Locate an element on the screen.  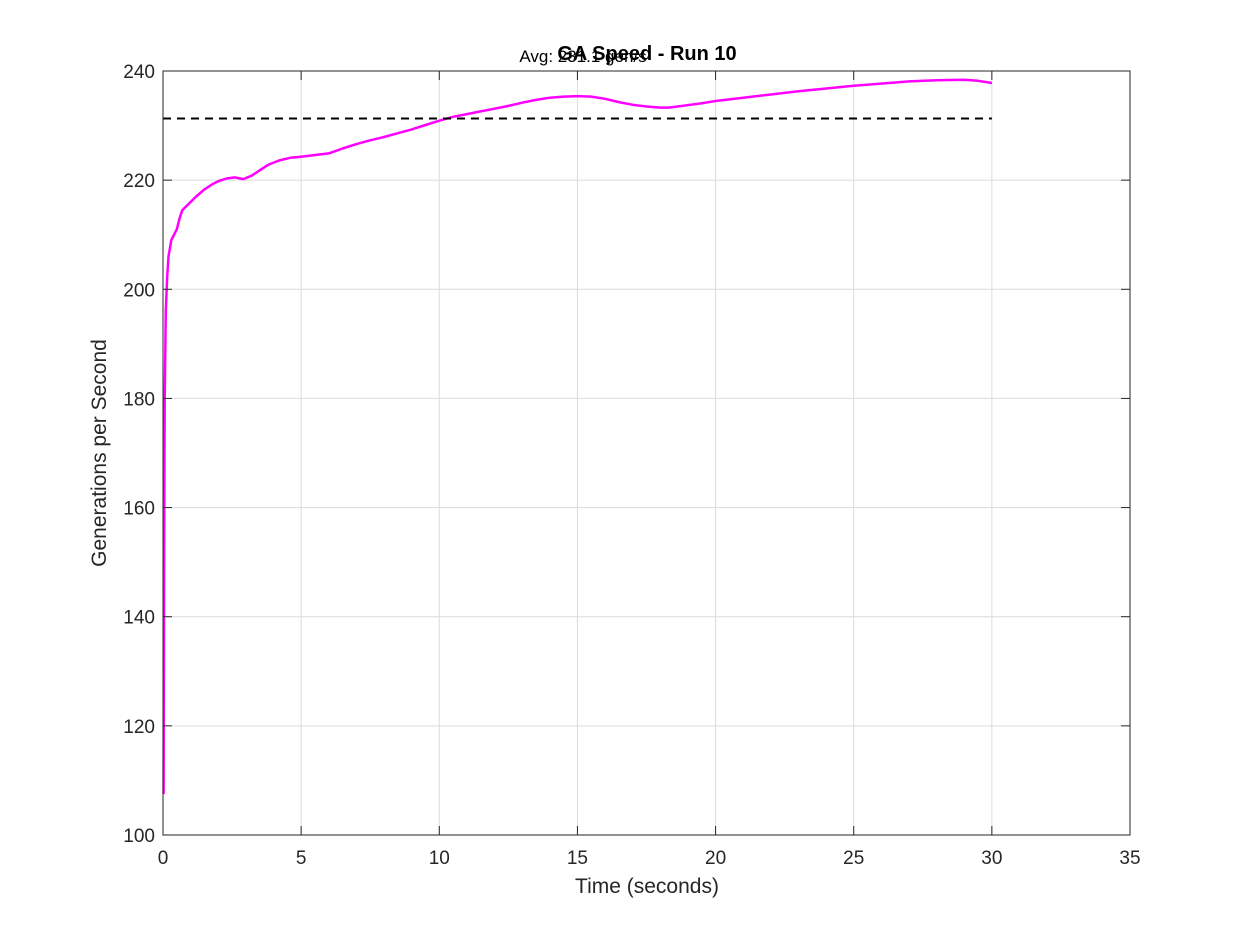
x-tick-label: 30 is located at coordinates (991, 858).